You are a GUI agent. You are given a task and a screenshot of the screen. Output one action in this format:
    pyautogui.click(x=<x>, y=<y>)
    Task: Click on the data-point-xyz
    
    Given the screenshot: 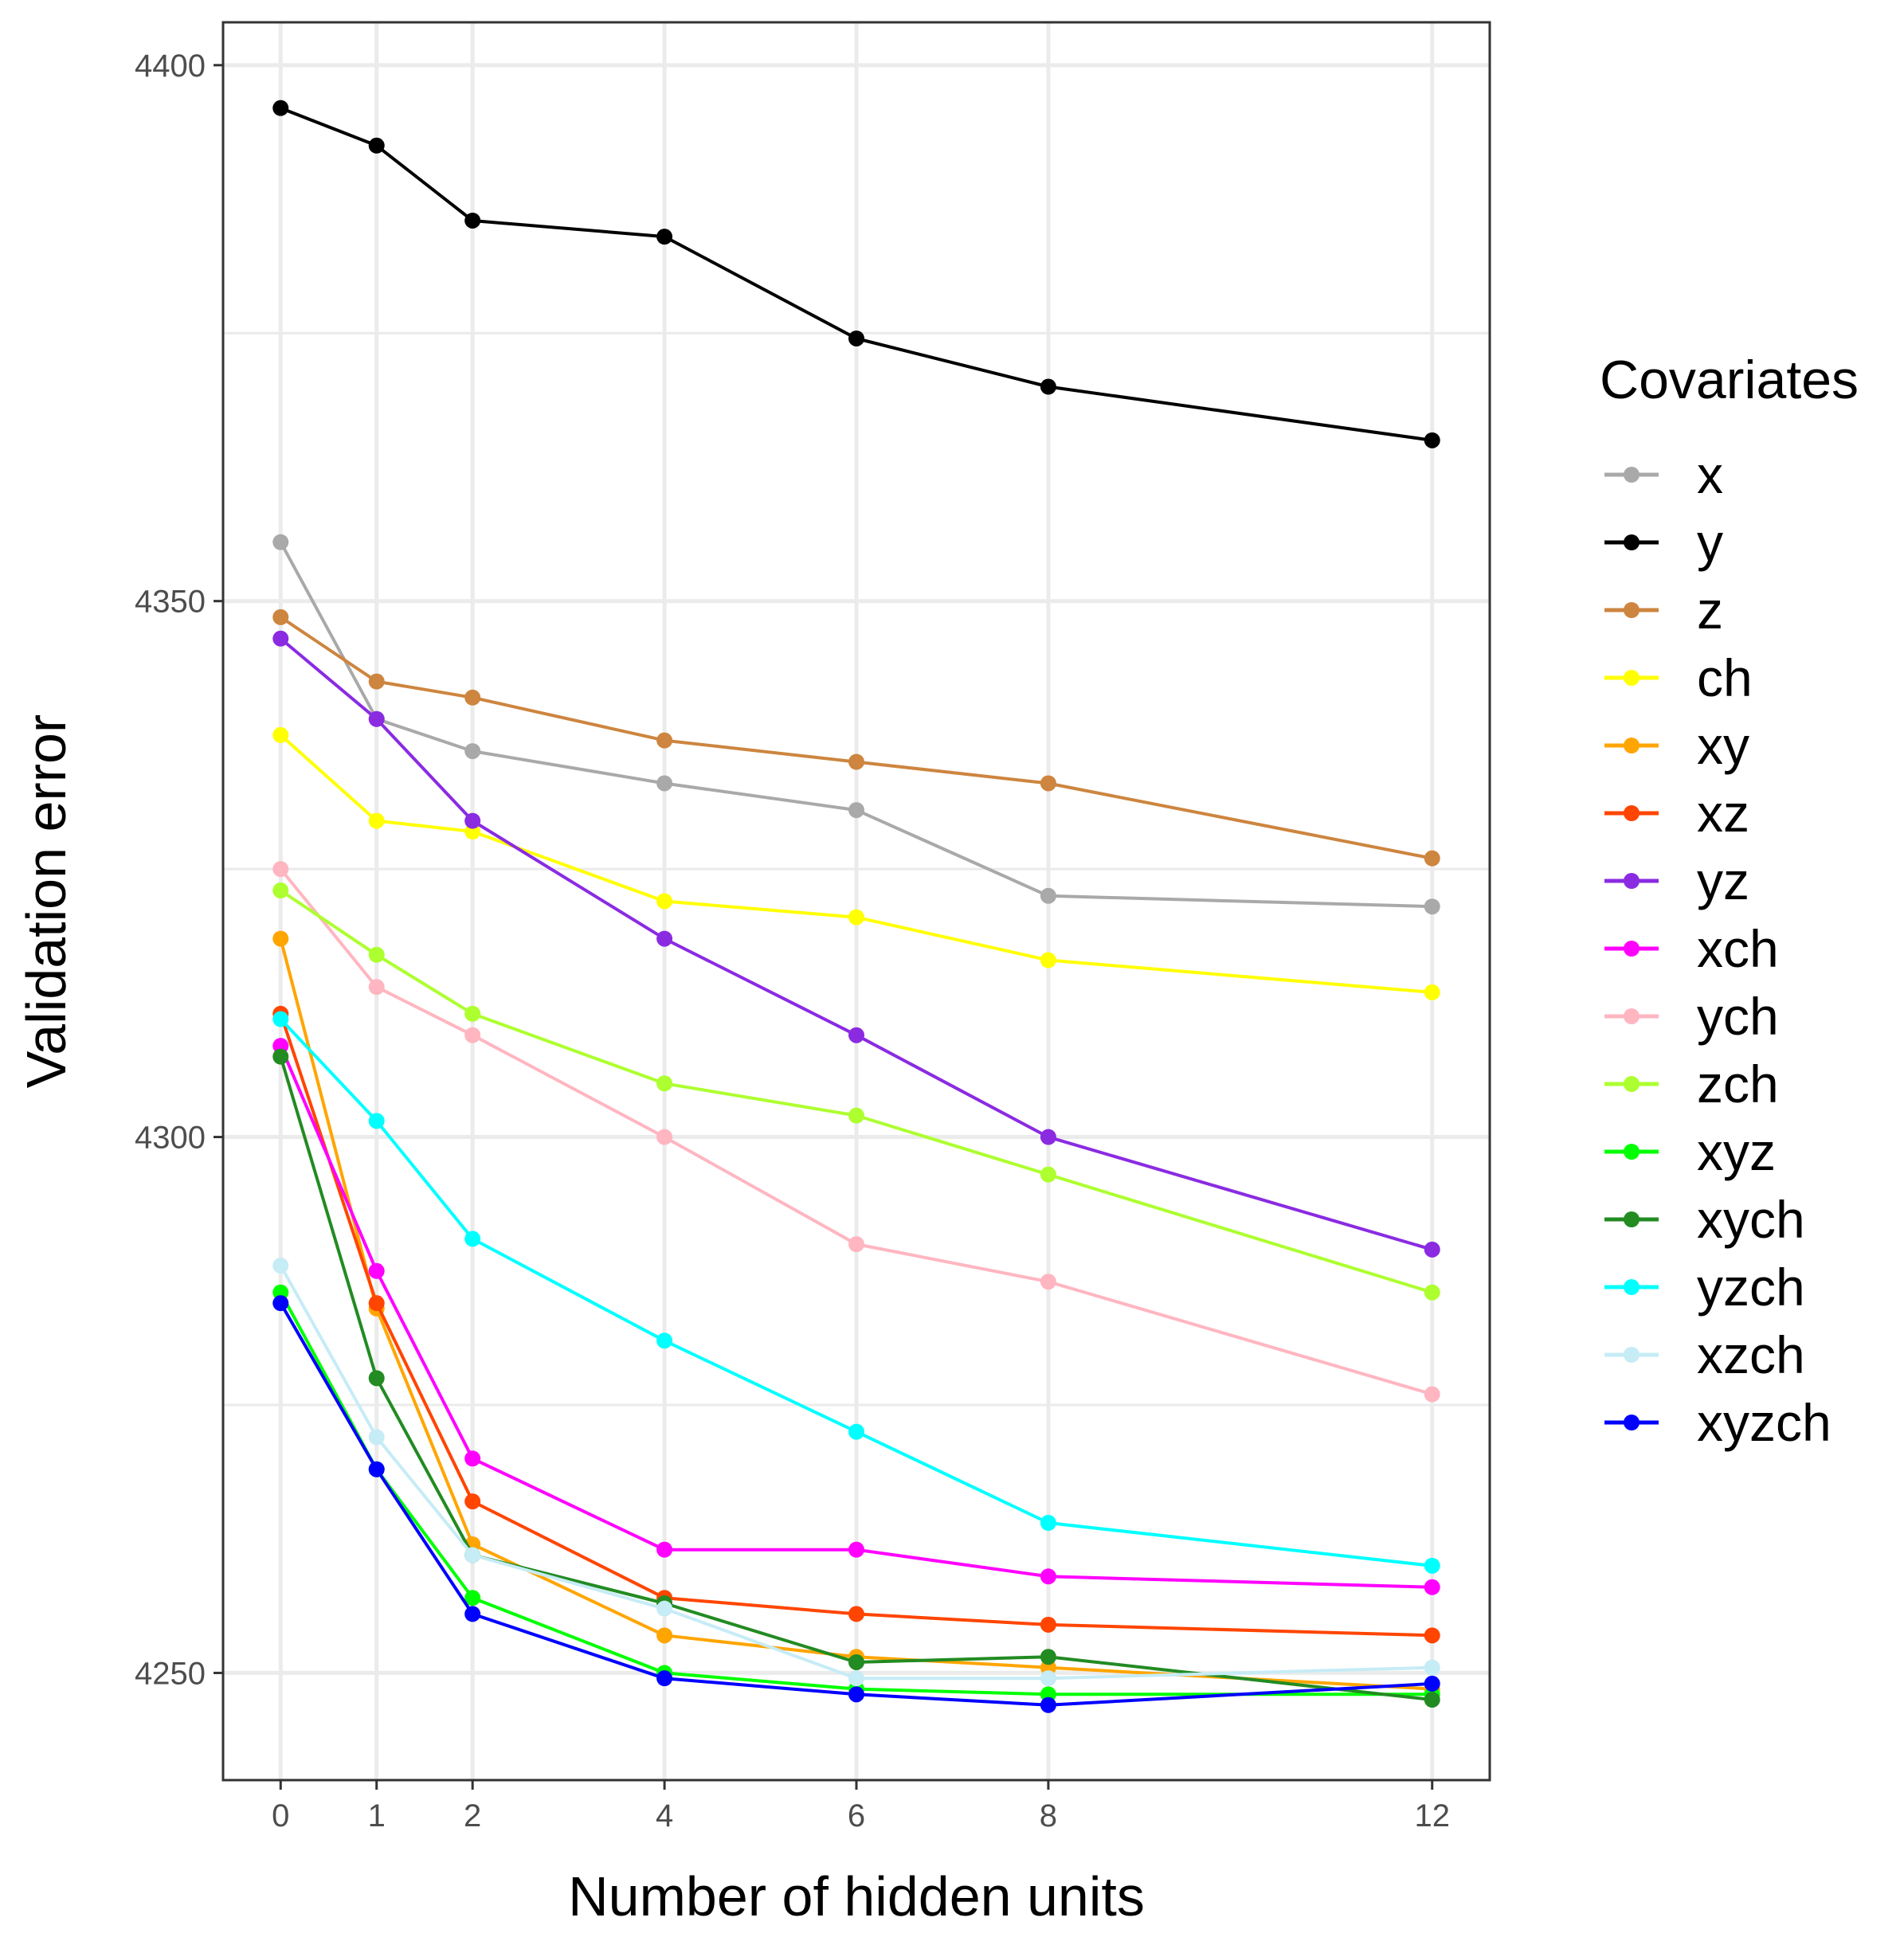 What is the action you would take?
    pyautogui.click(x=472, y=1598)
    